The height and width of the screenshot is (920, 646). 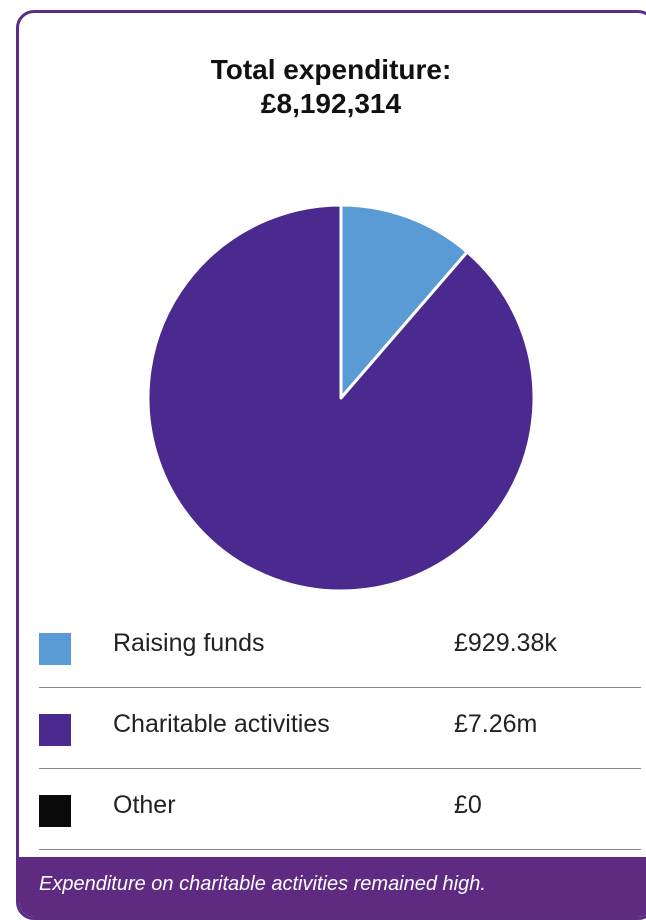 What do you see at coordinates (221, 724) in the screenshot?
I see `legend-label: Charitable activities` at bounding box center [221, 724].